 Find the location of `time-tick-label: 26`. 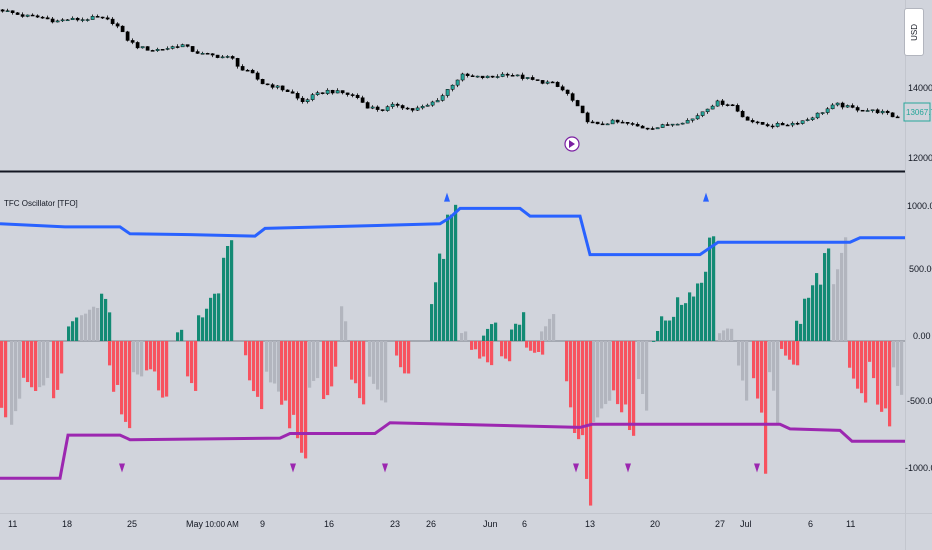

time-tick-label: 26 is located at coordinates (431, 524).